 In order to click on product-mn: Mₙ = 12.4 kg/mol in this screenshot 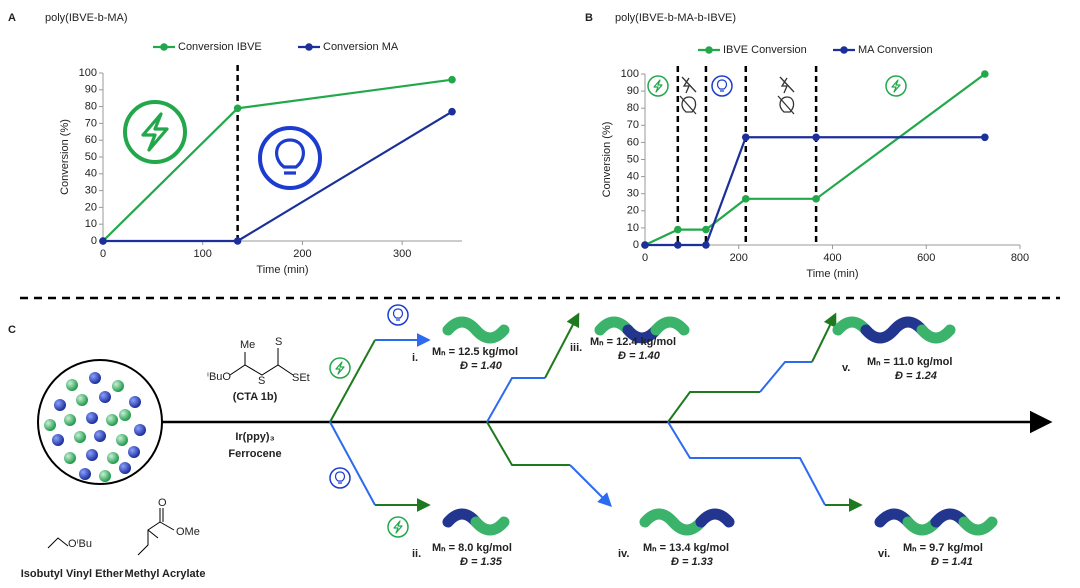, I will do `click(633, 342)`.